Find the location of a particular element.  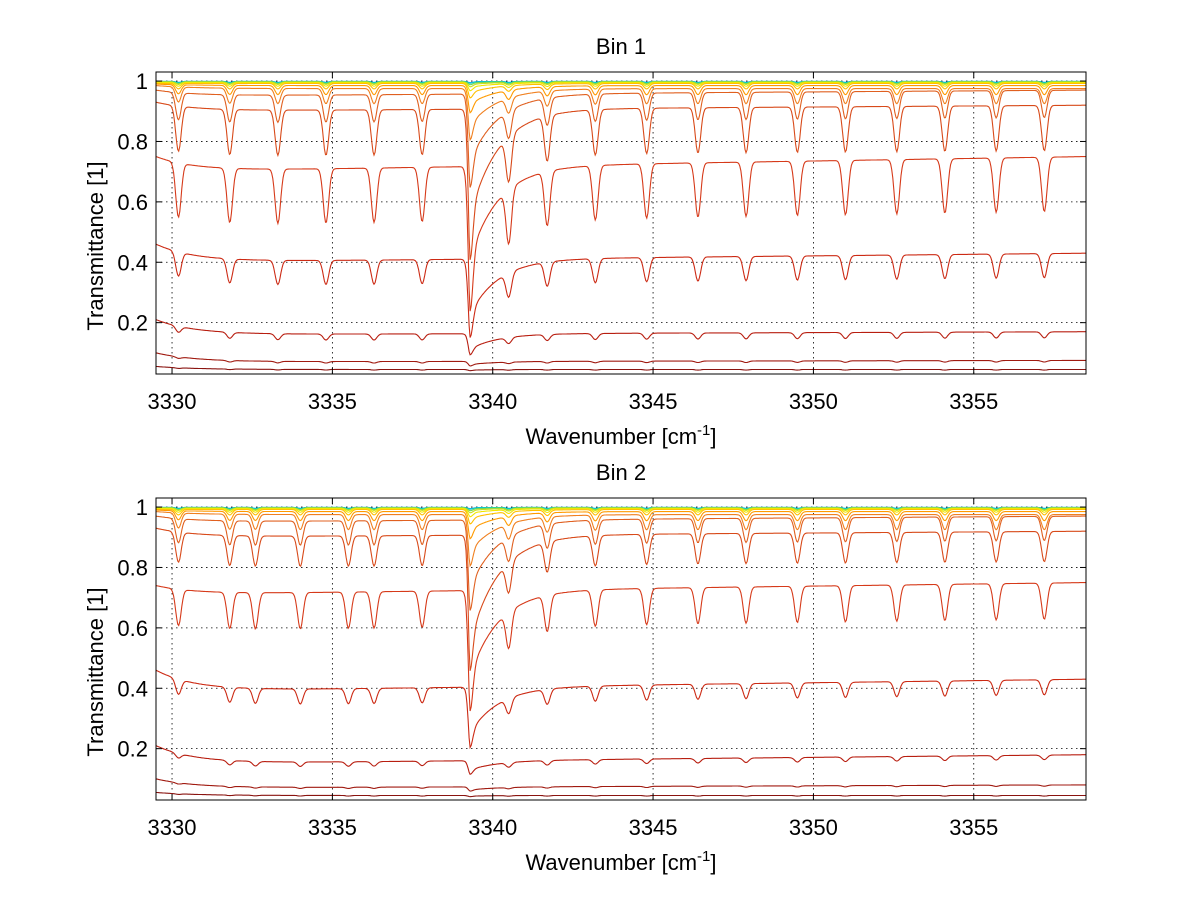

chart-title: Bin 2 is located at coordinates (621, 472).